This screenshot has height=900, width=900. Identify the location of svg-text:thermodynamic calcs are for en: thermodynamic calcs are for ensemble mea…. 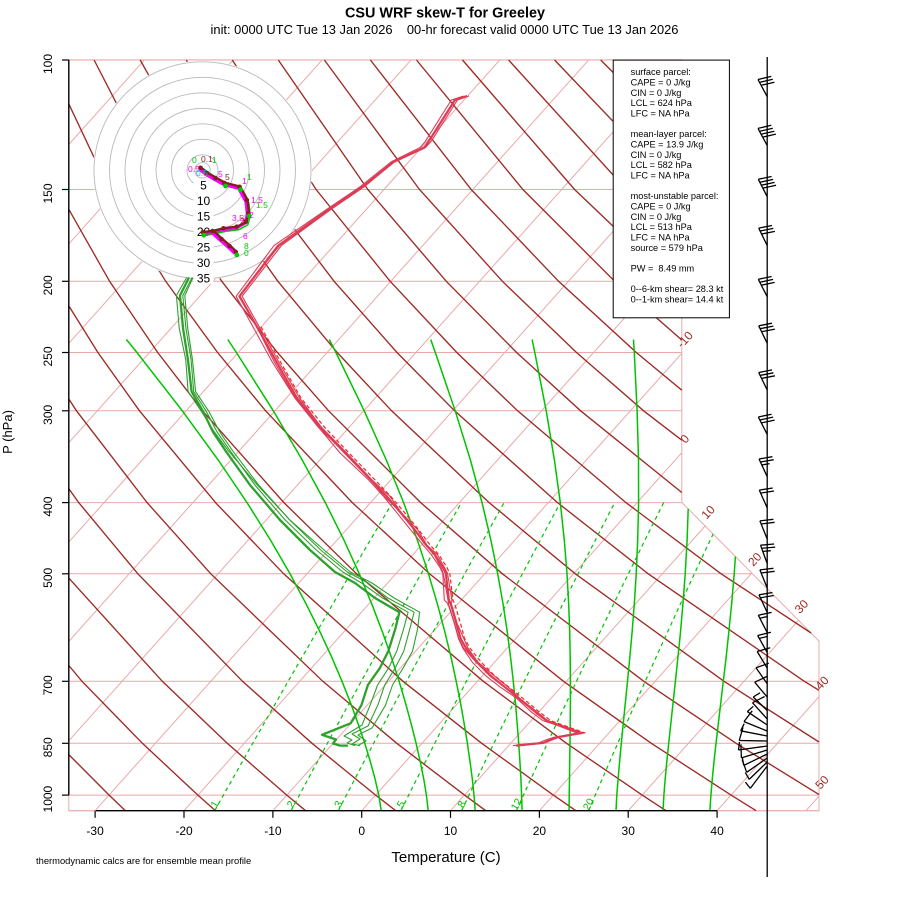
(143, 860).